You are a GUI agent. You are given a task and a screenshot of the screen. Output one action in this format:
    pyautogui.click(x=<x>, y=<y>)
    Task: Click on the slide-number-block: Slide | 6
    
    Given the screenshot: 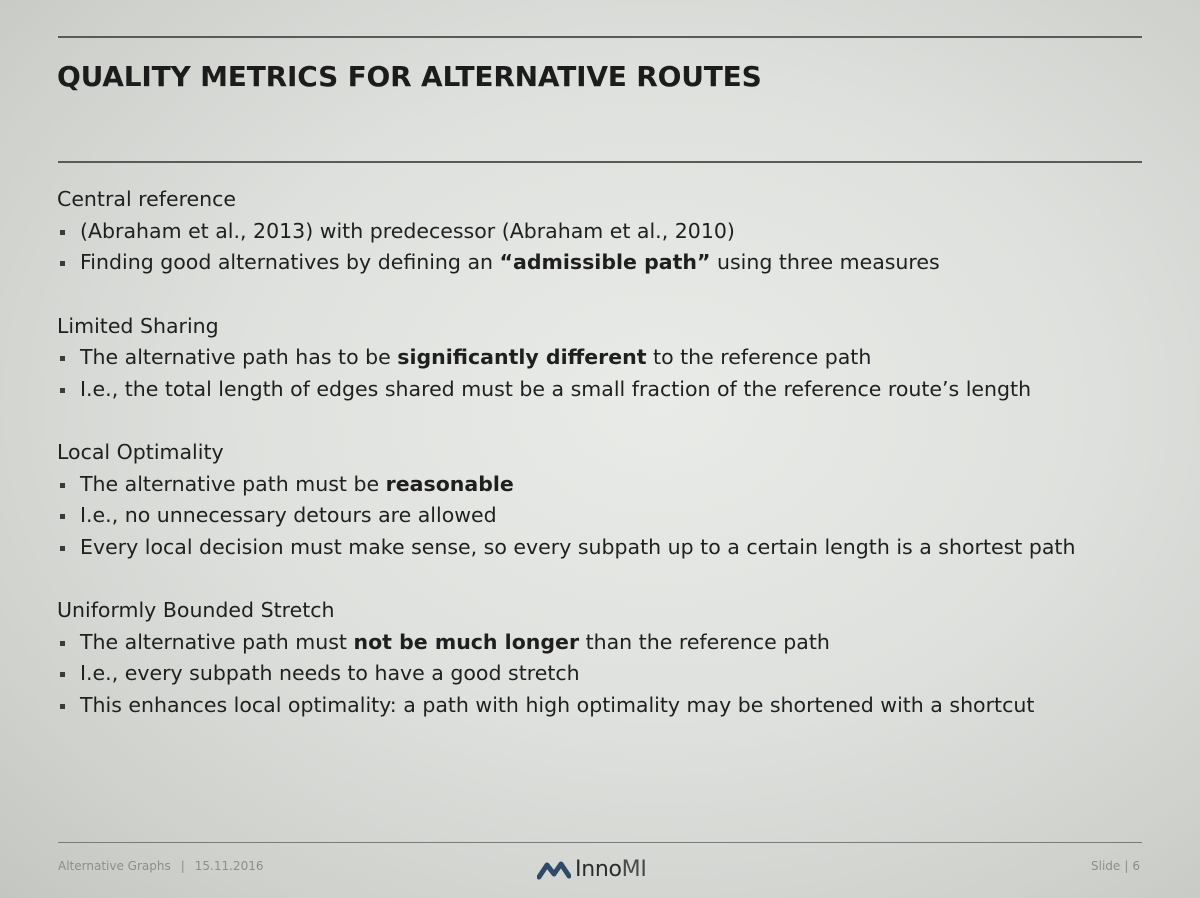 What is the action you would take?
    pyautogui.click(x=1115, y=866)
    